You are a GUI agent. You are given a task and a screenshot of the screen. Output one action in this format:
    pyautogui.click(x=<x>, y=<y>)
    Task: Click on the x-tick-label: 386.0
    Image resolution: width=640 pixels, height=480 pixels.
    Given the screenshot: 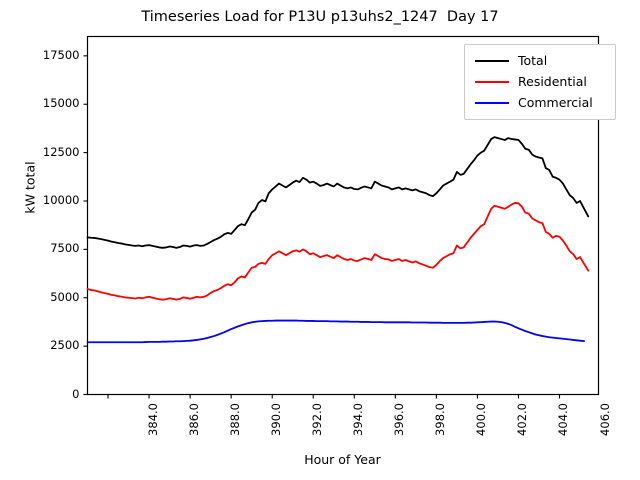 What is the action you would take?
    pyautogui.click(x=194, y=419)
    